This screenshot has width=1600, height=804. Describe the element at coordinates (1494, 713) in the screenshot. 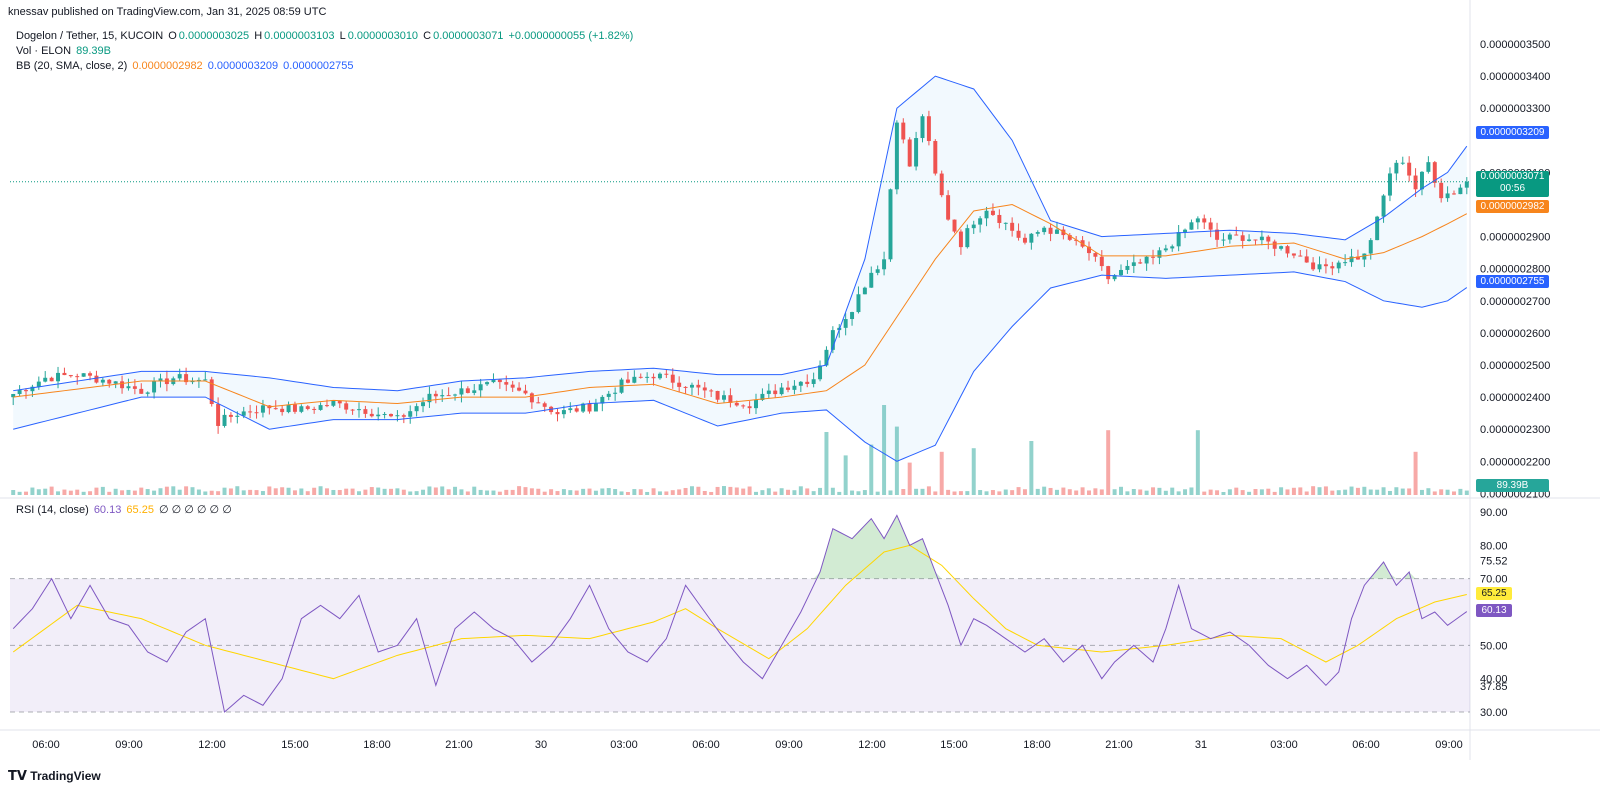

I see `rsi-tick-label: 30.00` at that location.